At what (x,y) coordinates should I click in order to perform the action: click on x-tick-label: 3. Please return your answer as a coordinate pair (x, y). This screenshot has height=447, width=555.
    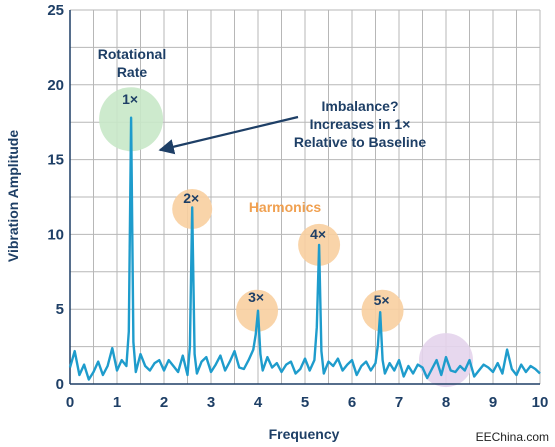
    Looking at the image, I should click on (211, 402).